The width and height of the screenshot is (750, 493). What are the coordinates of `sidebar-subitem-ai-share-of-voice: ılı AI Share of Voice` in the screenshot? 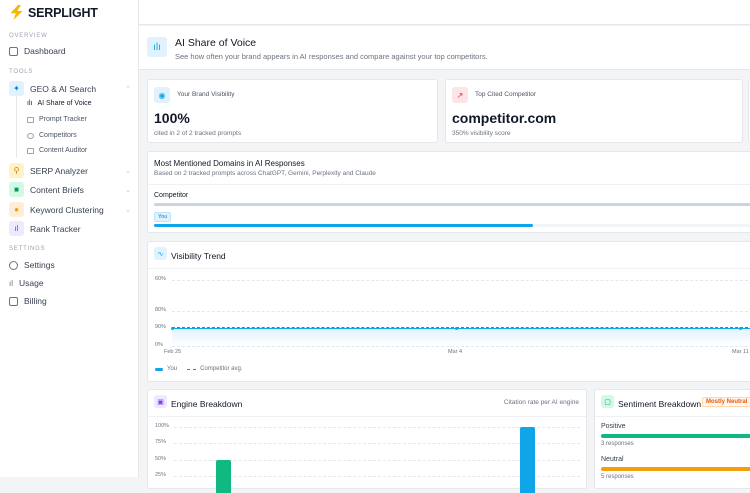 It's located at (59, 103).